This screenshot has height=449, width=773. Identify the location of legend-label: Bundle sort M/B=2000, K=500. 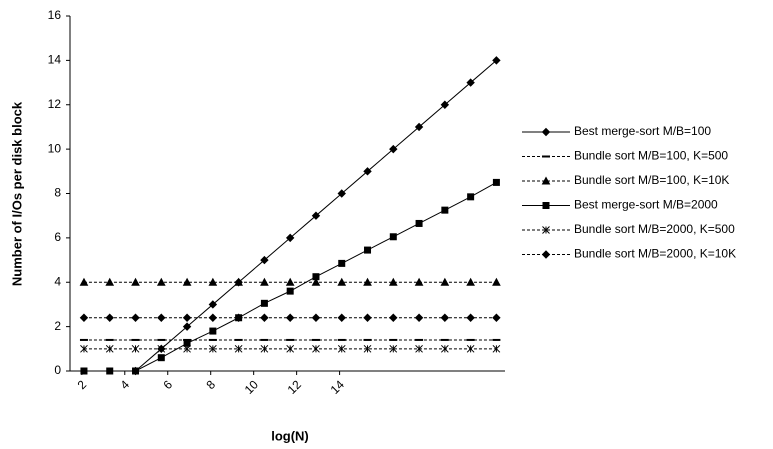
(654, 229).